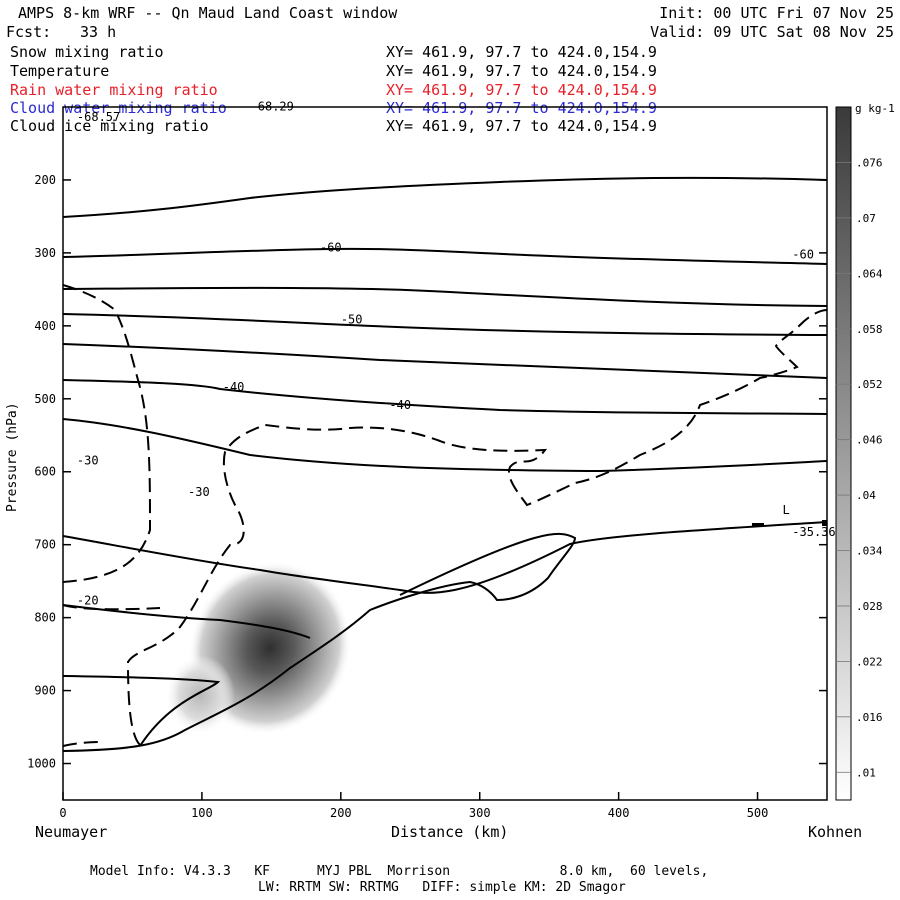 The height and width of the screenshot is (900, 900). Describe the element at coordinates (88, 601) in the screenshot. I see `contour-label: -20` at that location.